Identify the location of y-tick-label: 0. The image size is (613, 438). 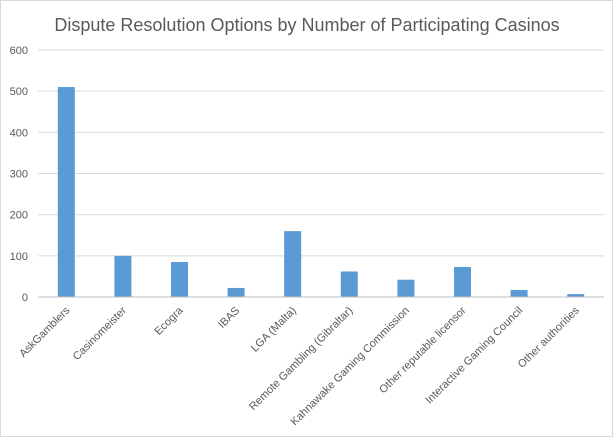
(25, 298).